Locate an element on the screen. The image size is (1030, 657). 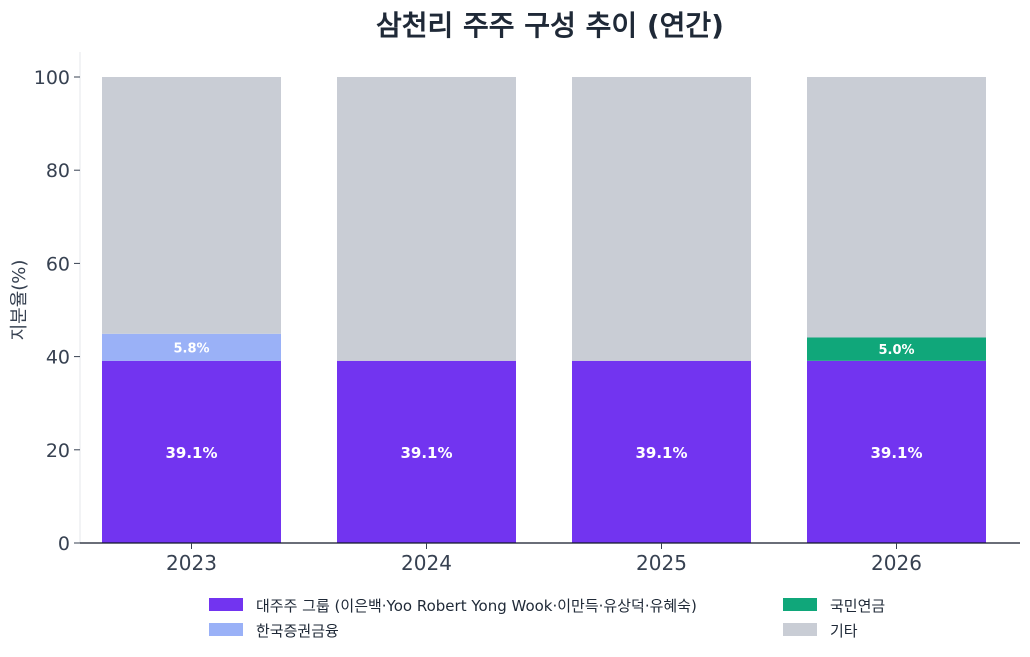
legend-entry: 기타 is located at coordinates (844, 631).